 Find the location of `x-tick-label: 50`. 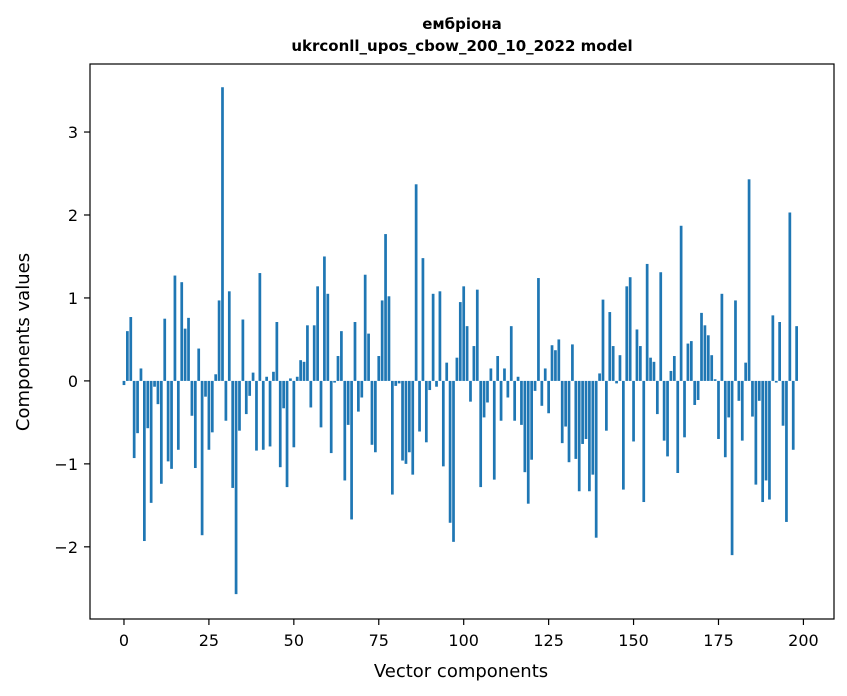

x-tick-label: 50 is located at coordinates (294, 640).